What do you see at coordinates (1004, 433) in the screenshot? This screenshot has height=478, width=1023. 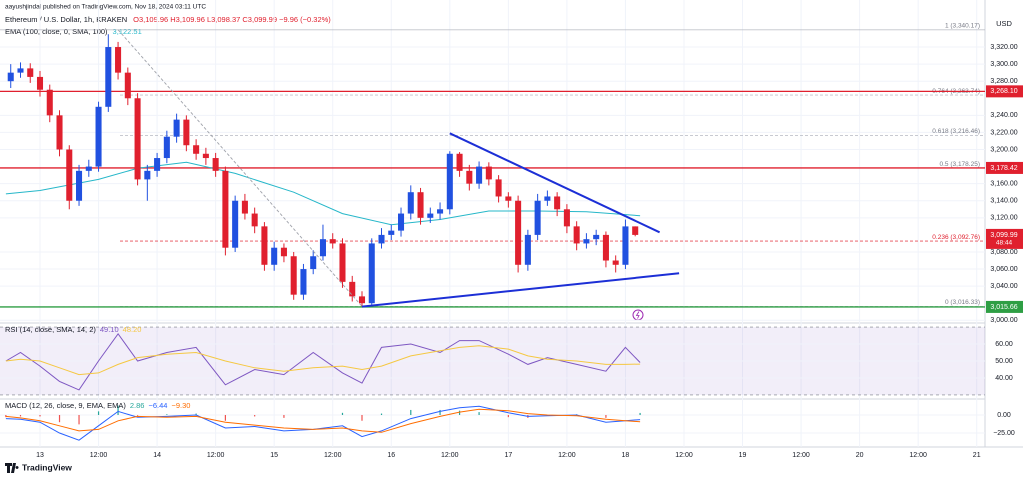 I see `y-tick-label: −25.00` at bounding box center [1004, 433].